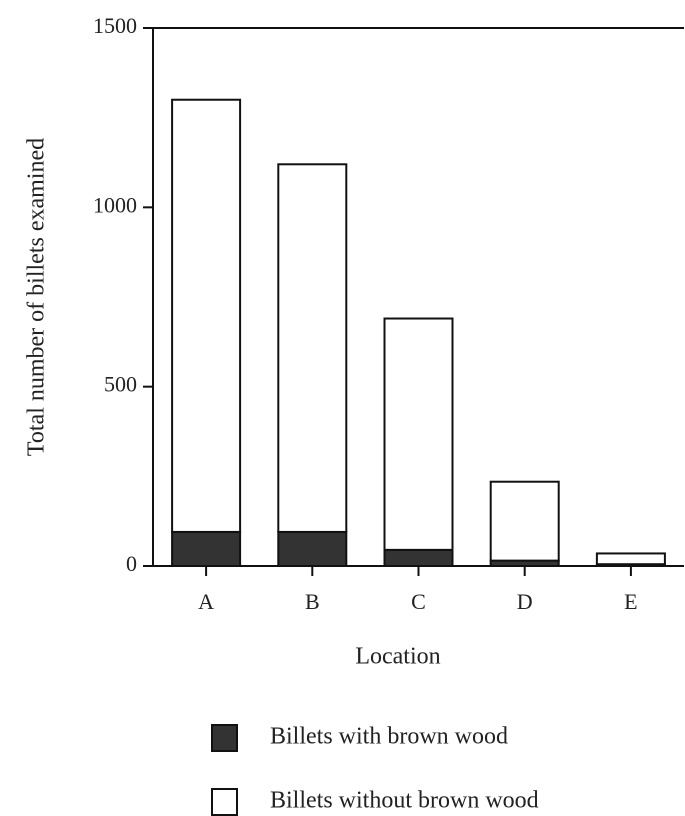  I want to click on legend-label: Billets without brown wood, so click(404, 801).